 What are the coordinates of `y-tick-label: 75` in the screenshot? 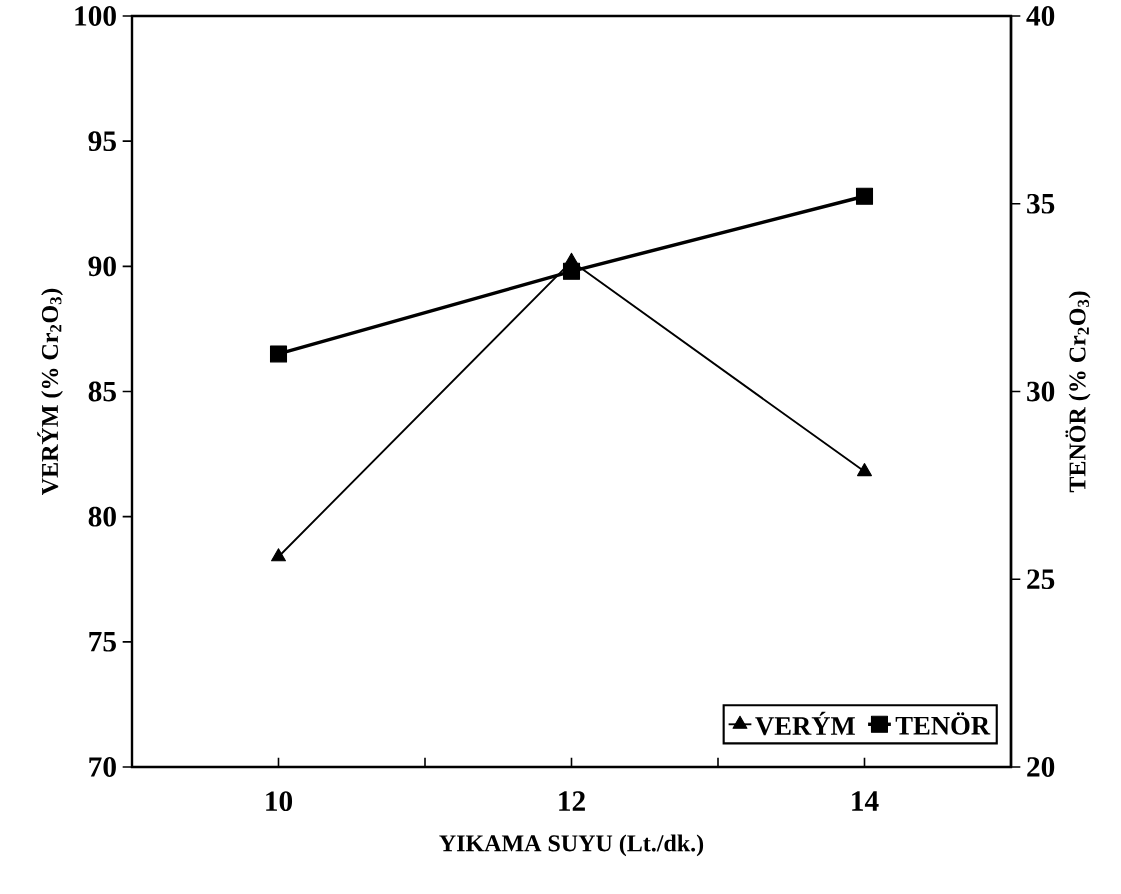 It's located at (102, 642).